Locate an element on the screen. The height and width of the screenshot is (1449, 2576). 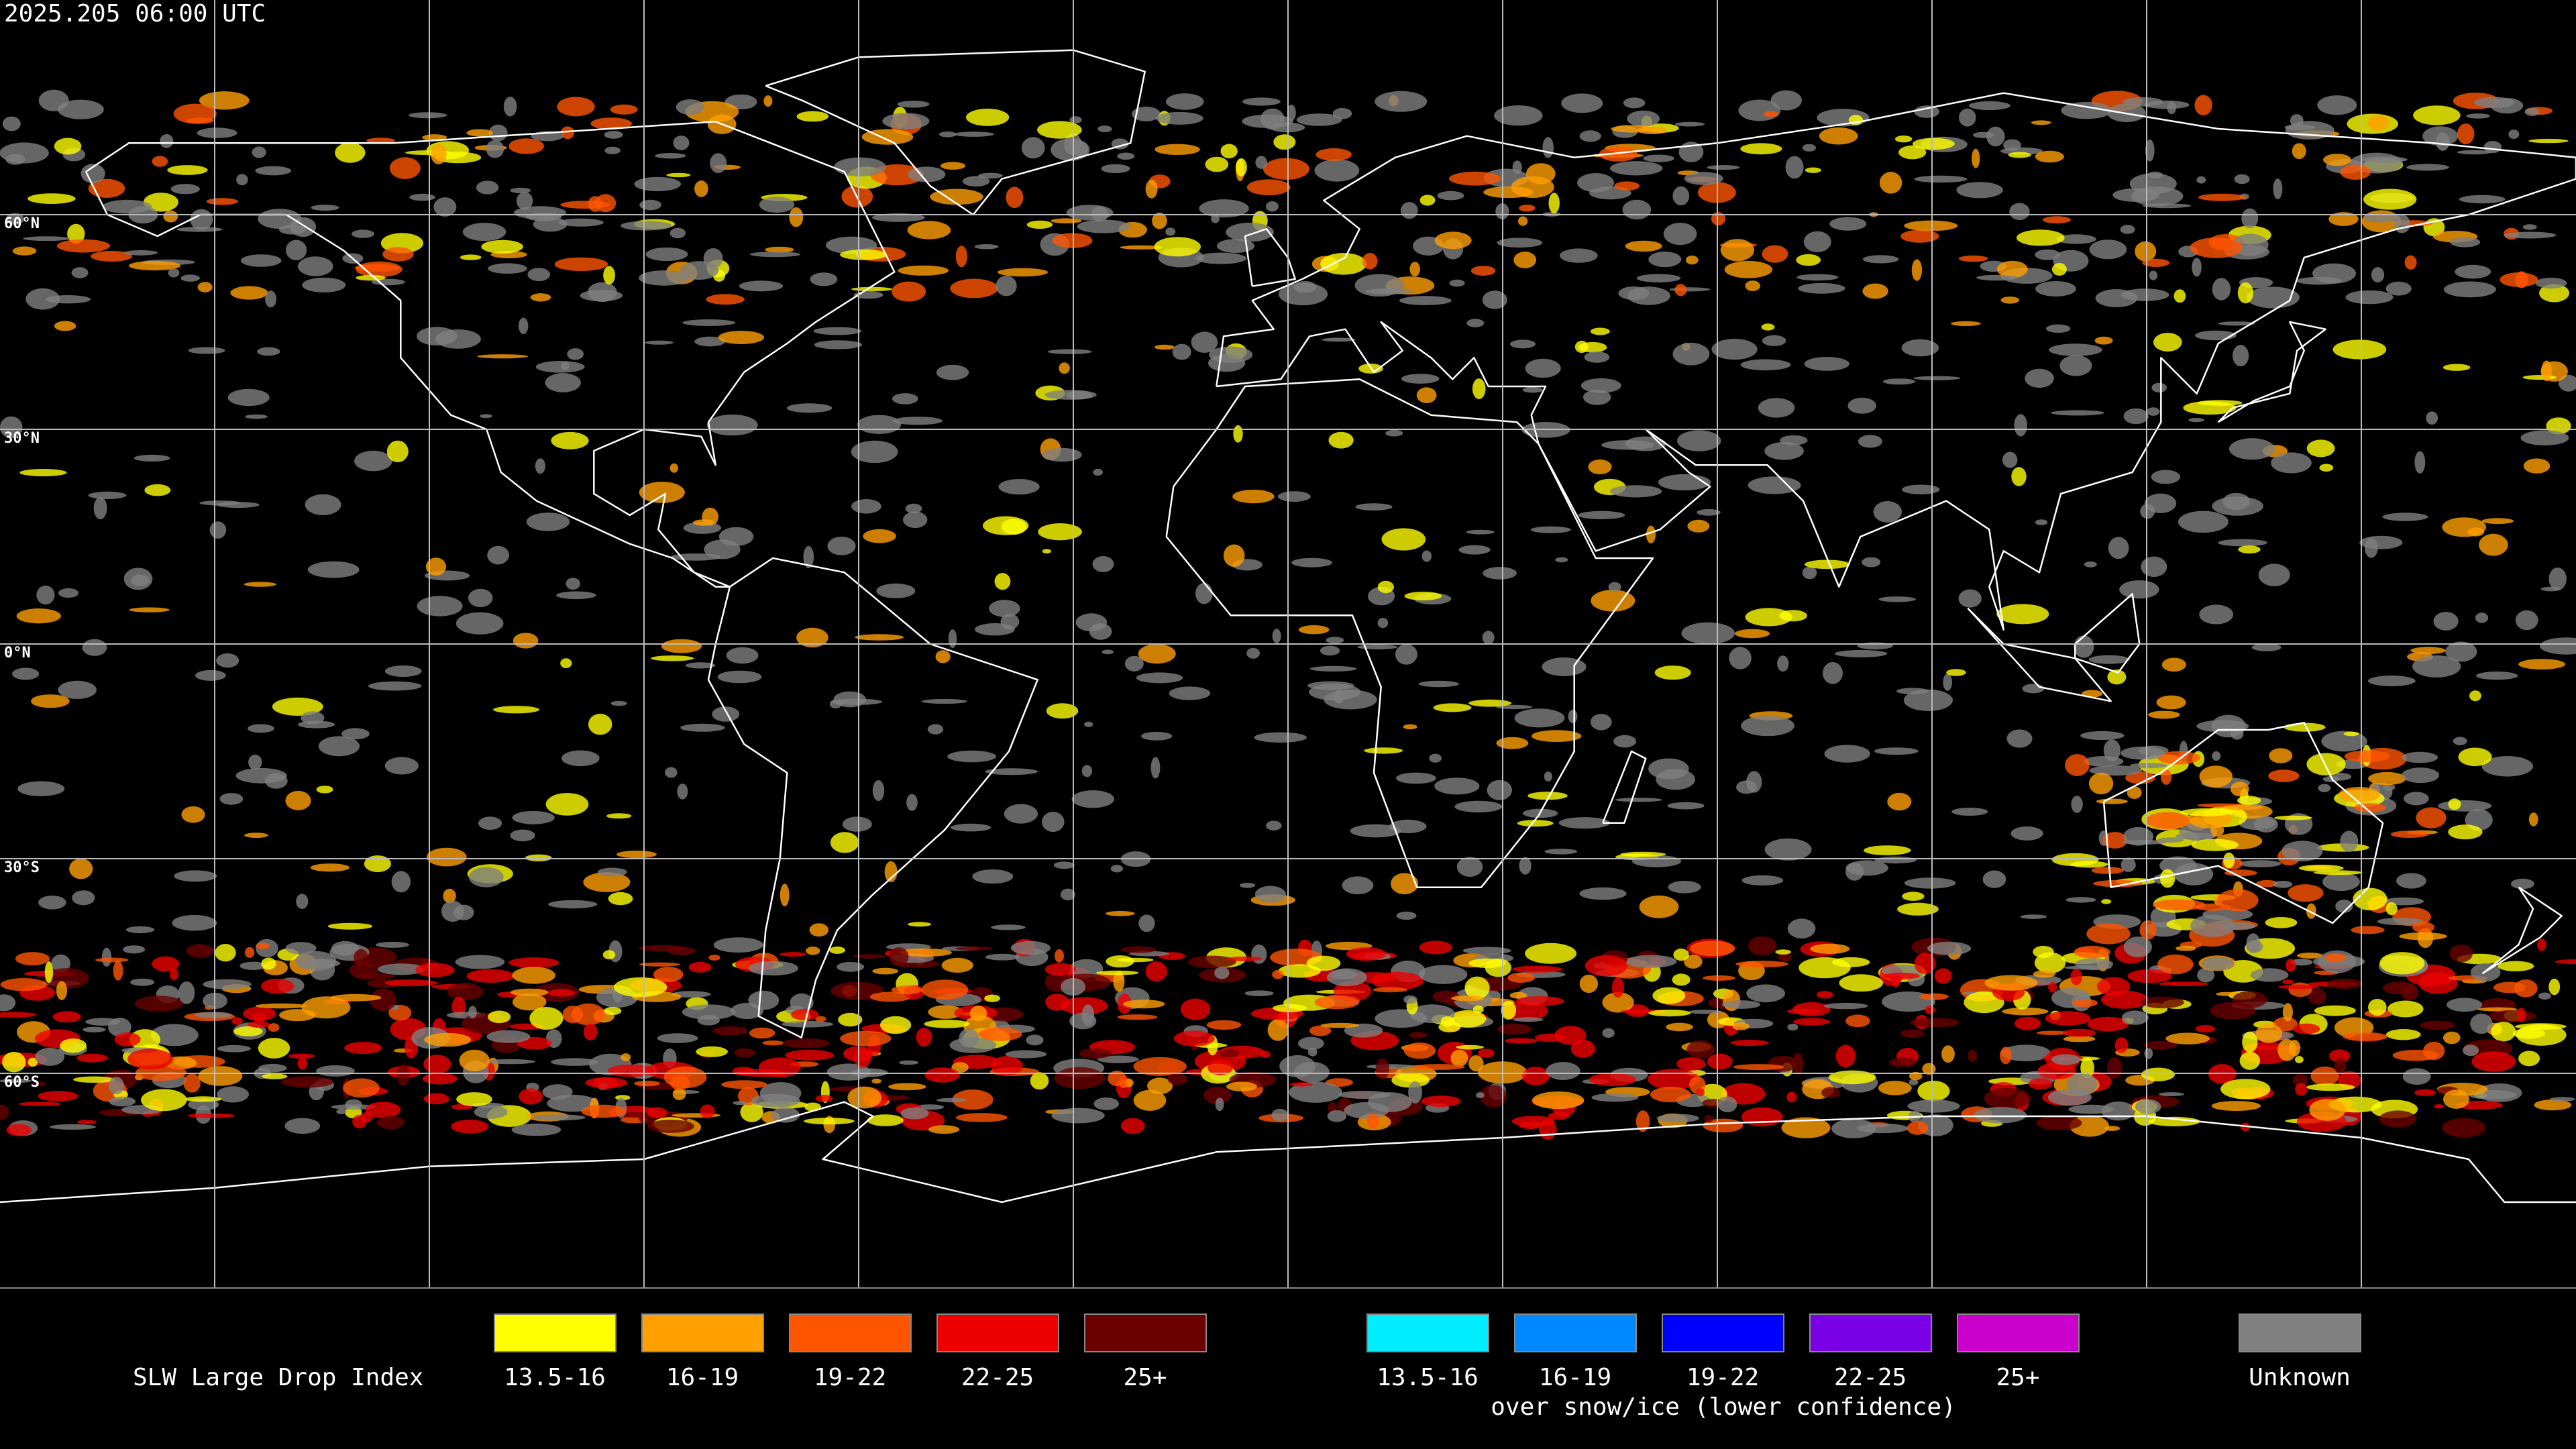
legend-title: SLW Large Drop Index is located at coordinates (278, 1377).